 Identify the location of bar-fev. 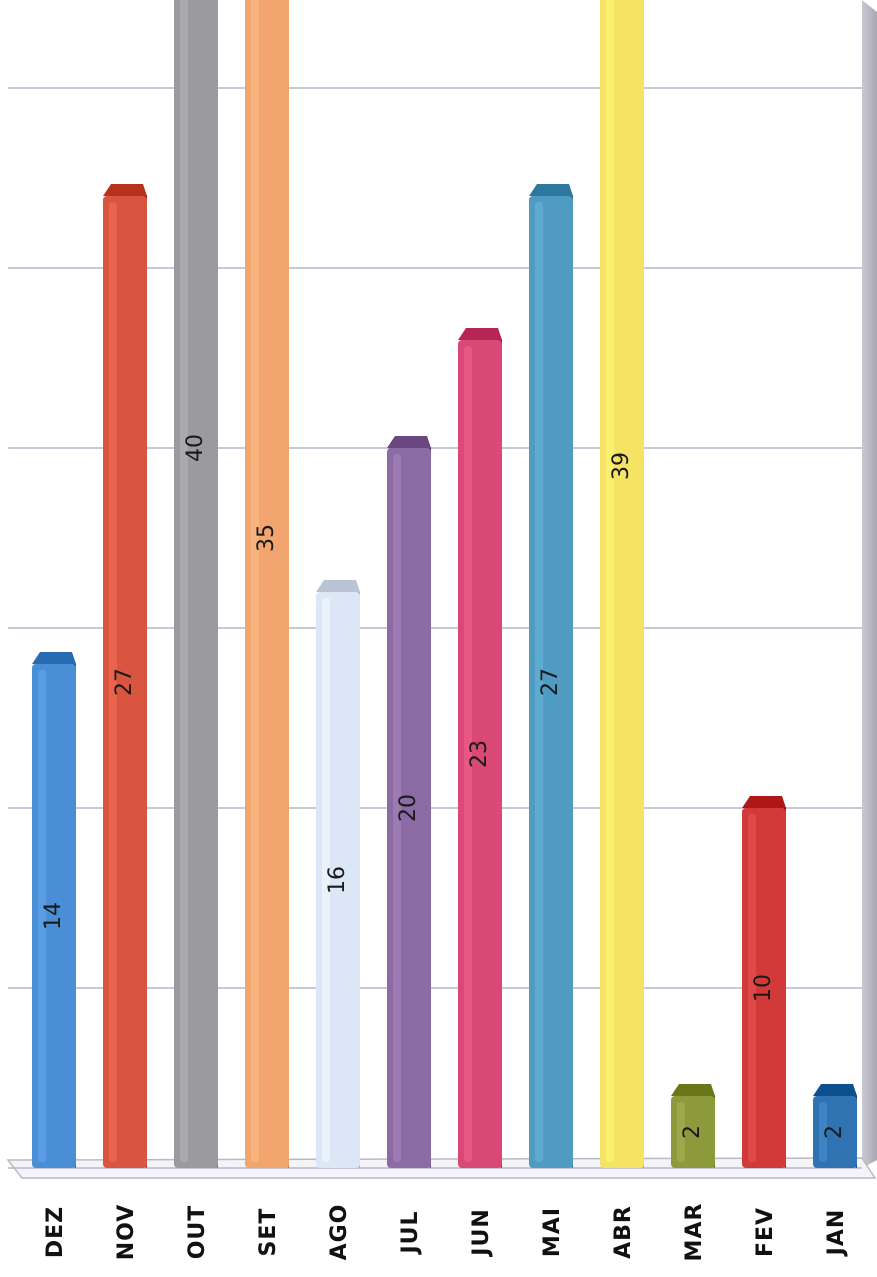
(764, 982).